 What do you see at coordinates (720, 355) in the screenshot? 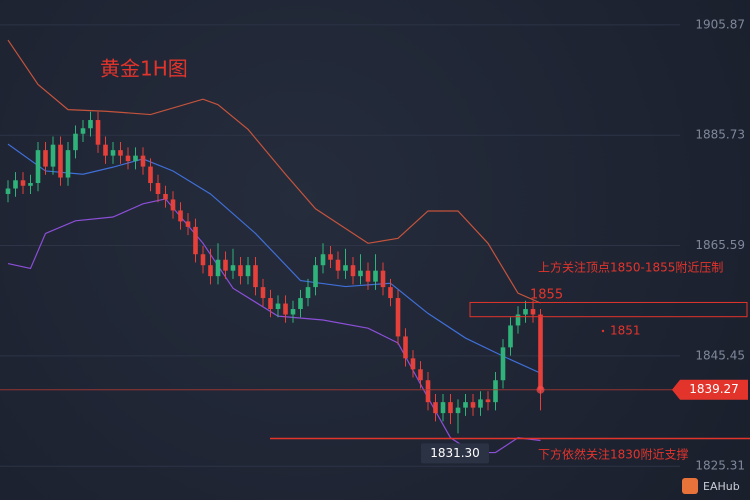
I see `y-tick-label: 1845.45` at bounding box center [720, 355].